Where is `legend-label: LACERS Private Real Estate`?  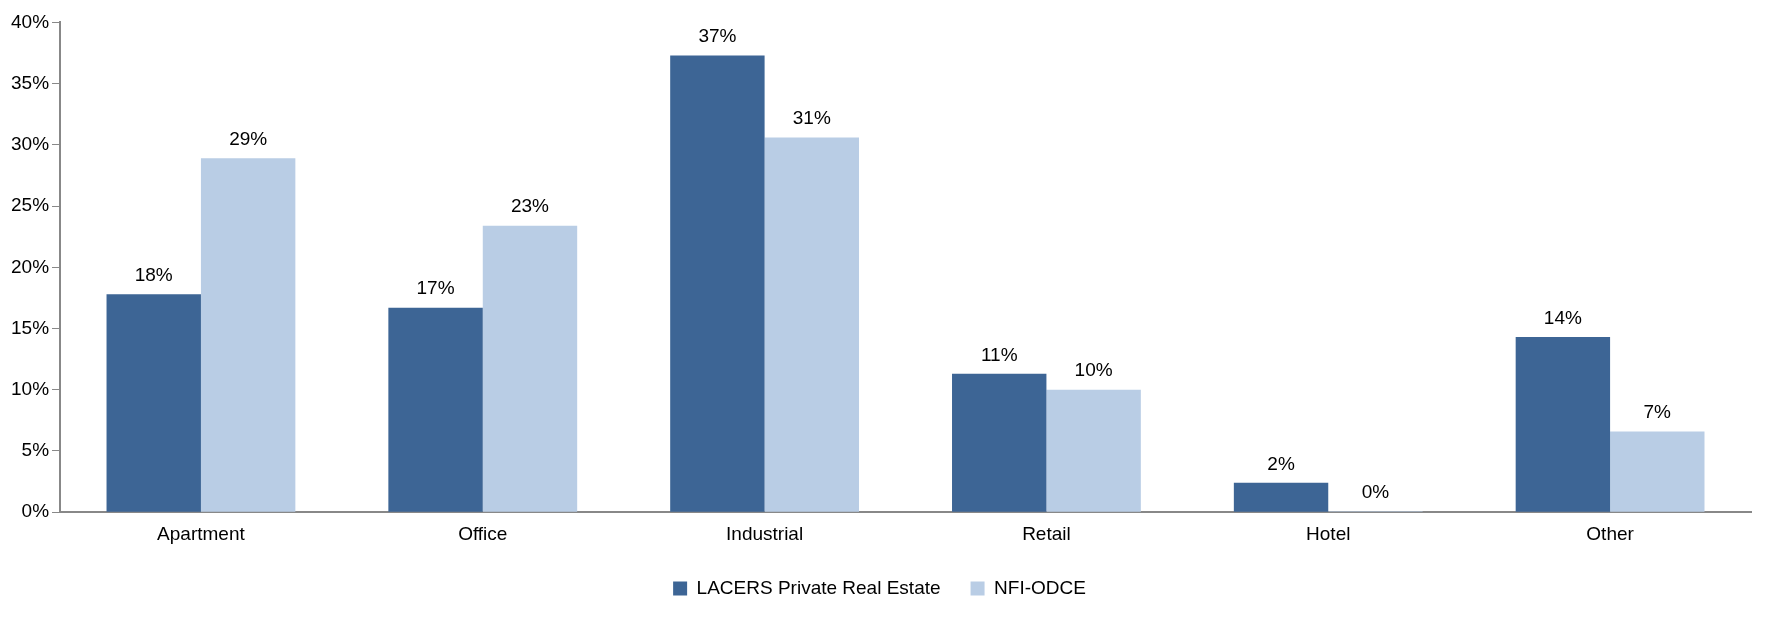
legend-label: LACERS Private Real Estate is located at coordinates (818, 587).